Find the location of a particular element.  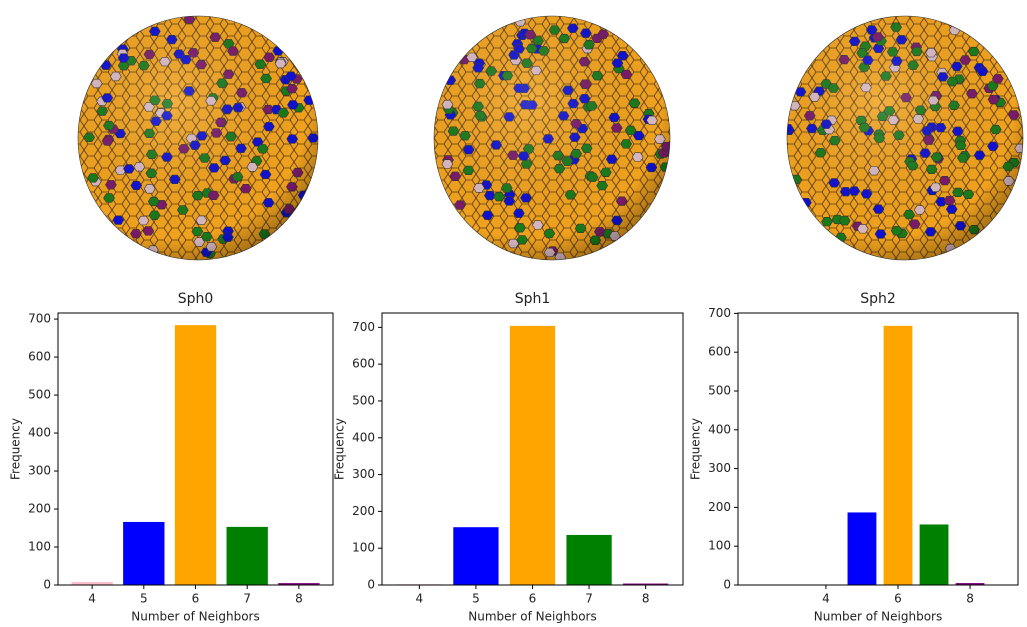

chart-title: Sph0 is located at coordinates (196, 299).